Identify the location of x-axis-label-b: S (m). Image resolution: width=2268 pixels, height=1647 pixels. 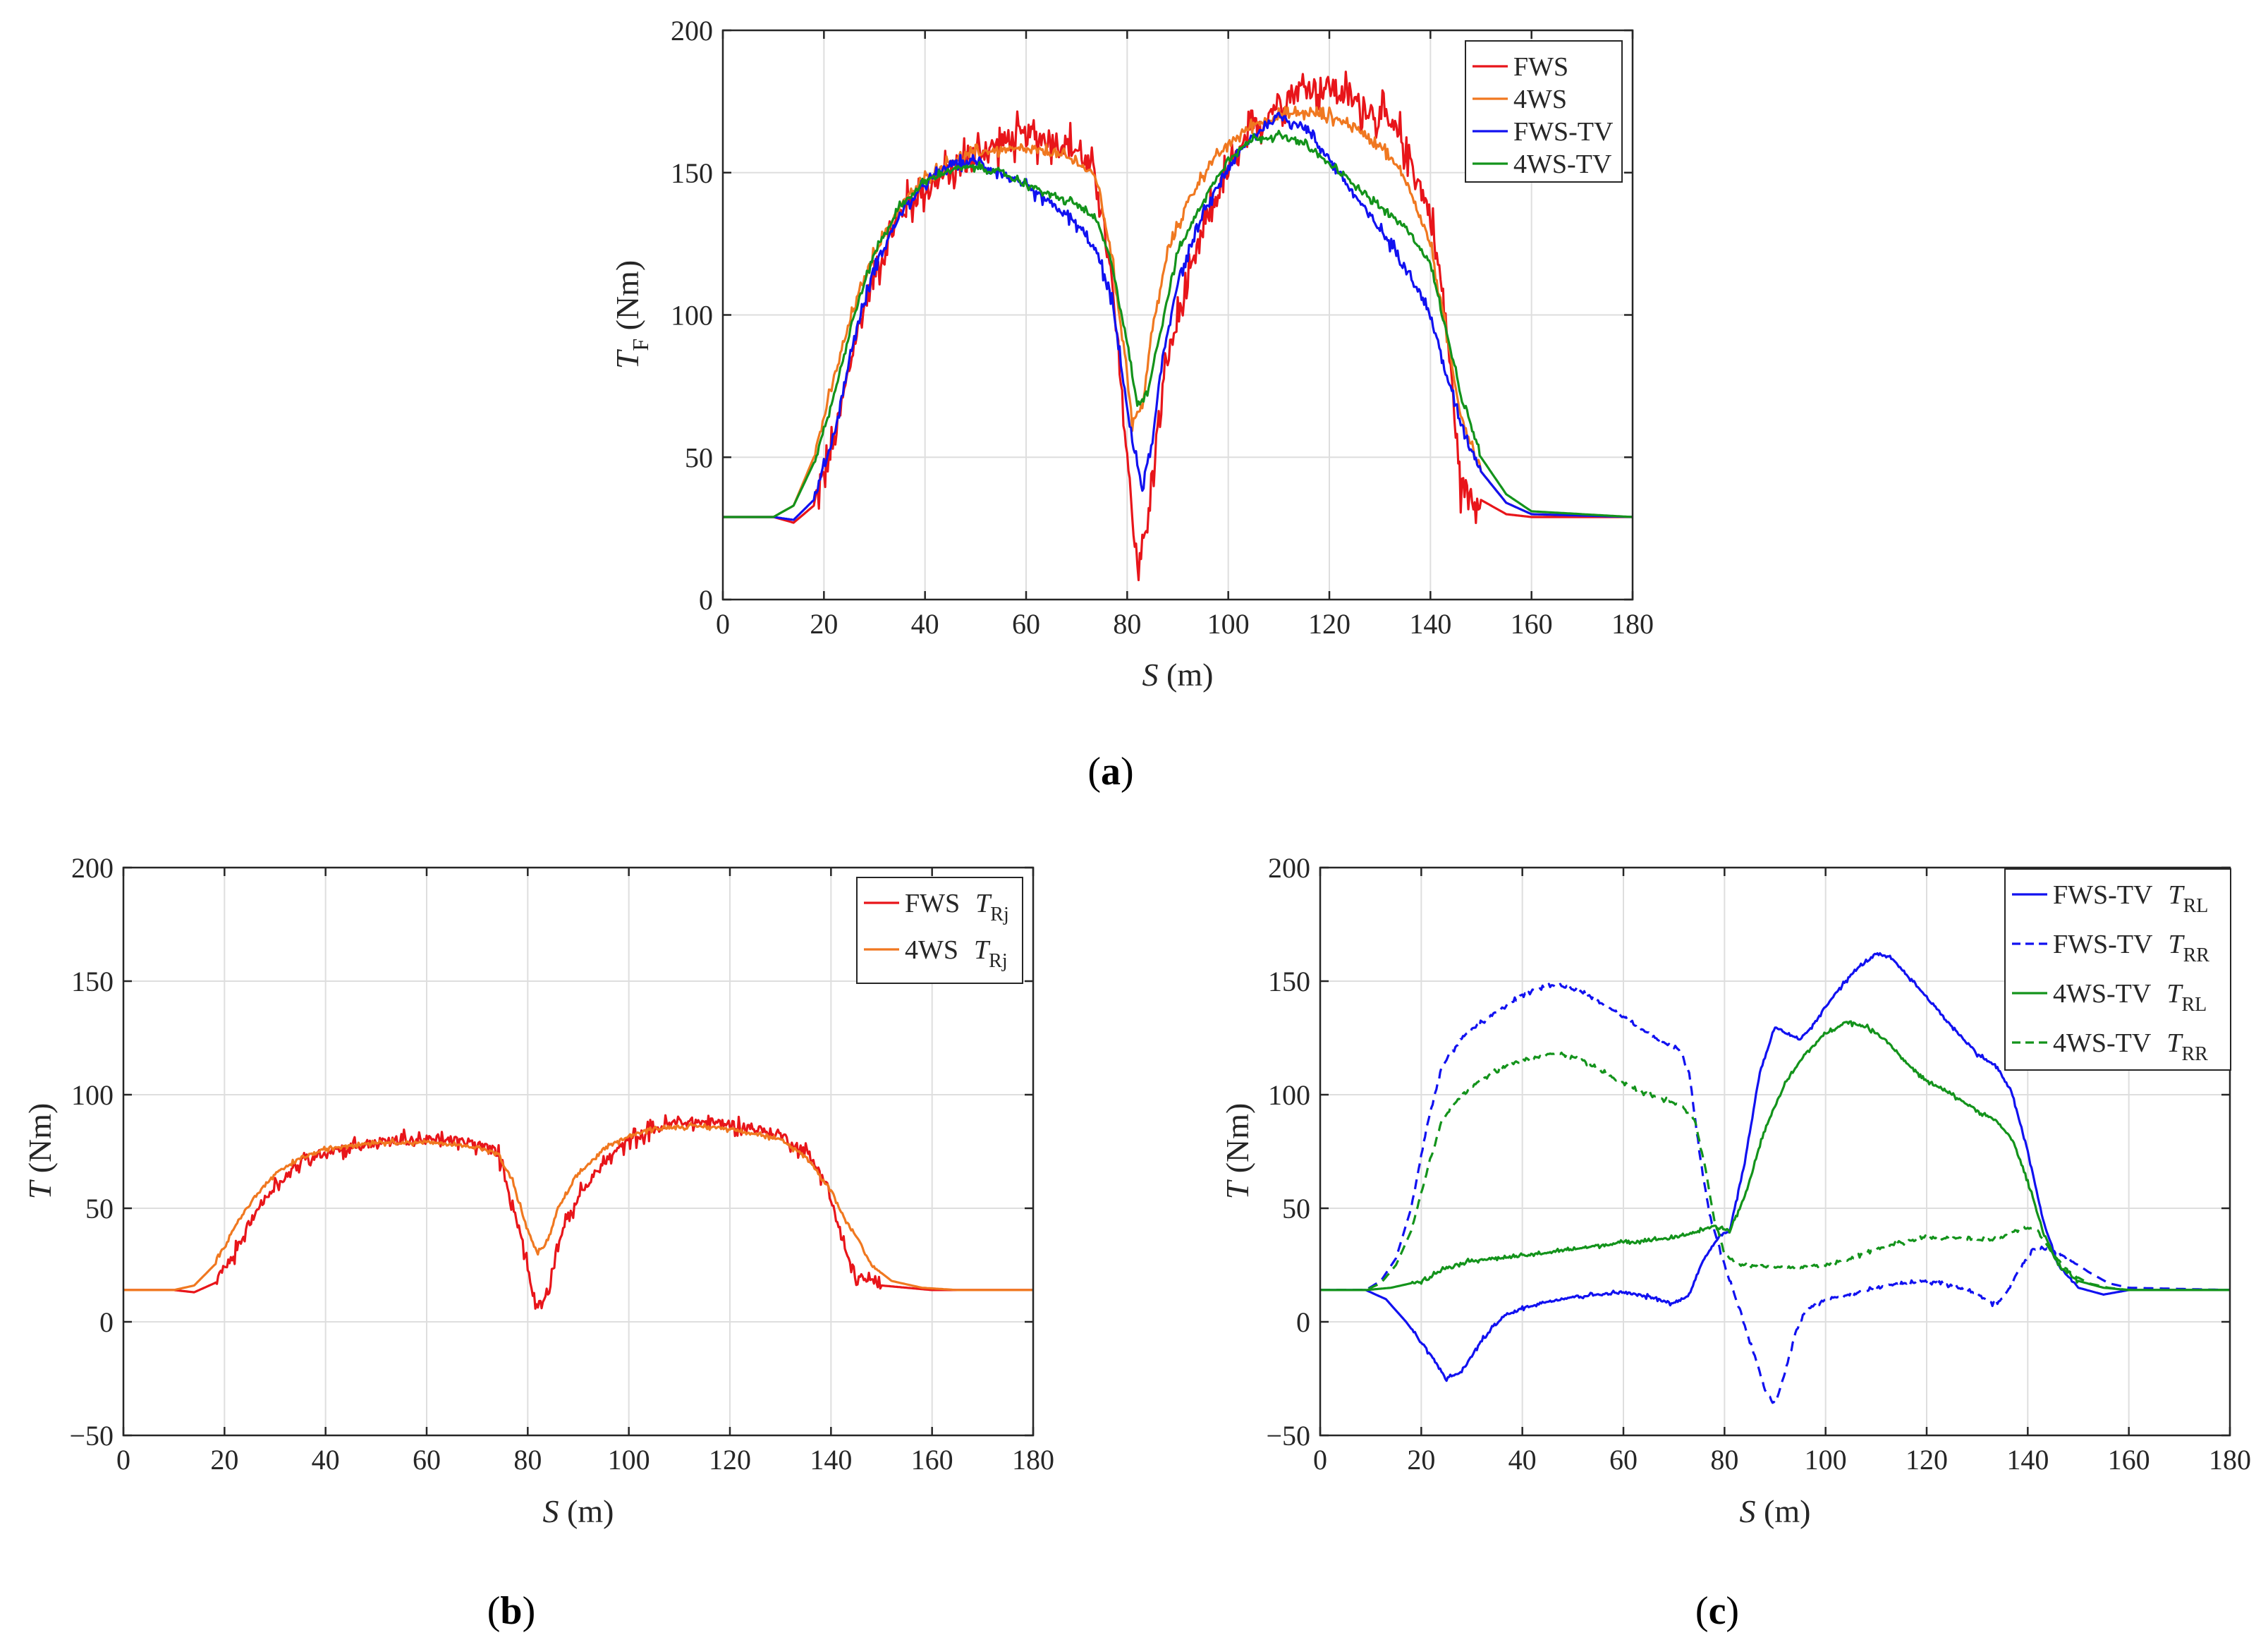
(578, 1511).